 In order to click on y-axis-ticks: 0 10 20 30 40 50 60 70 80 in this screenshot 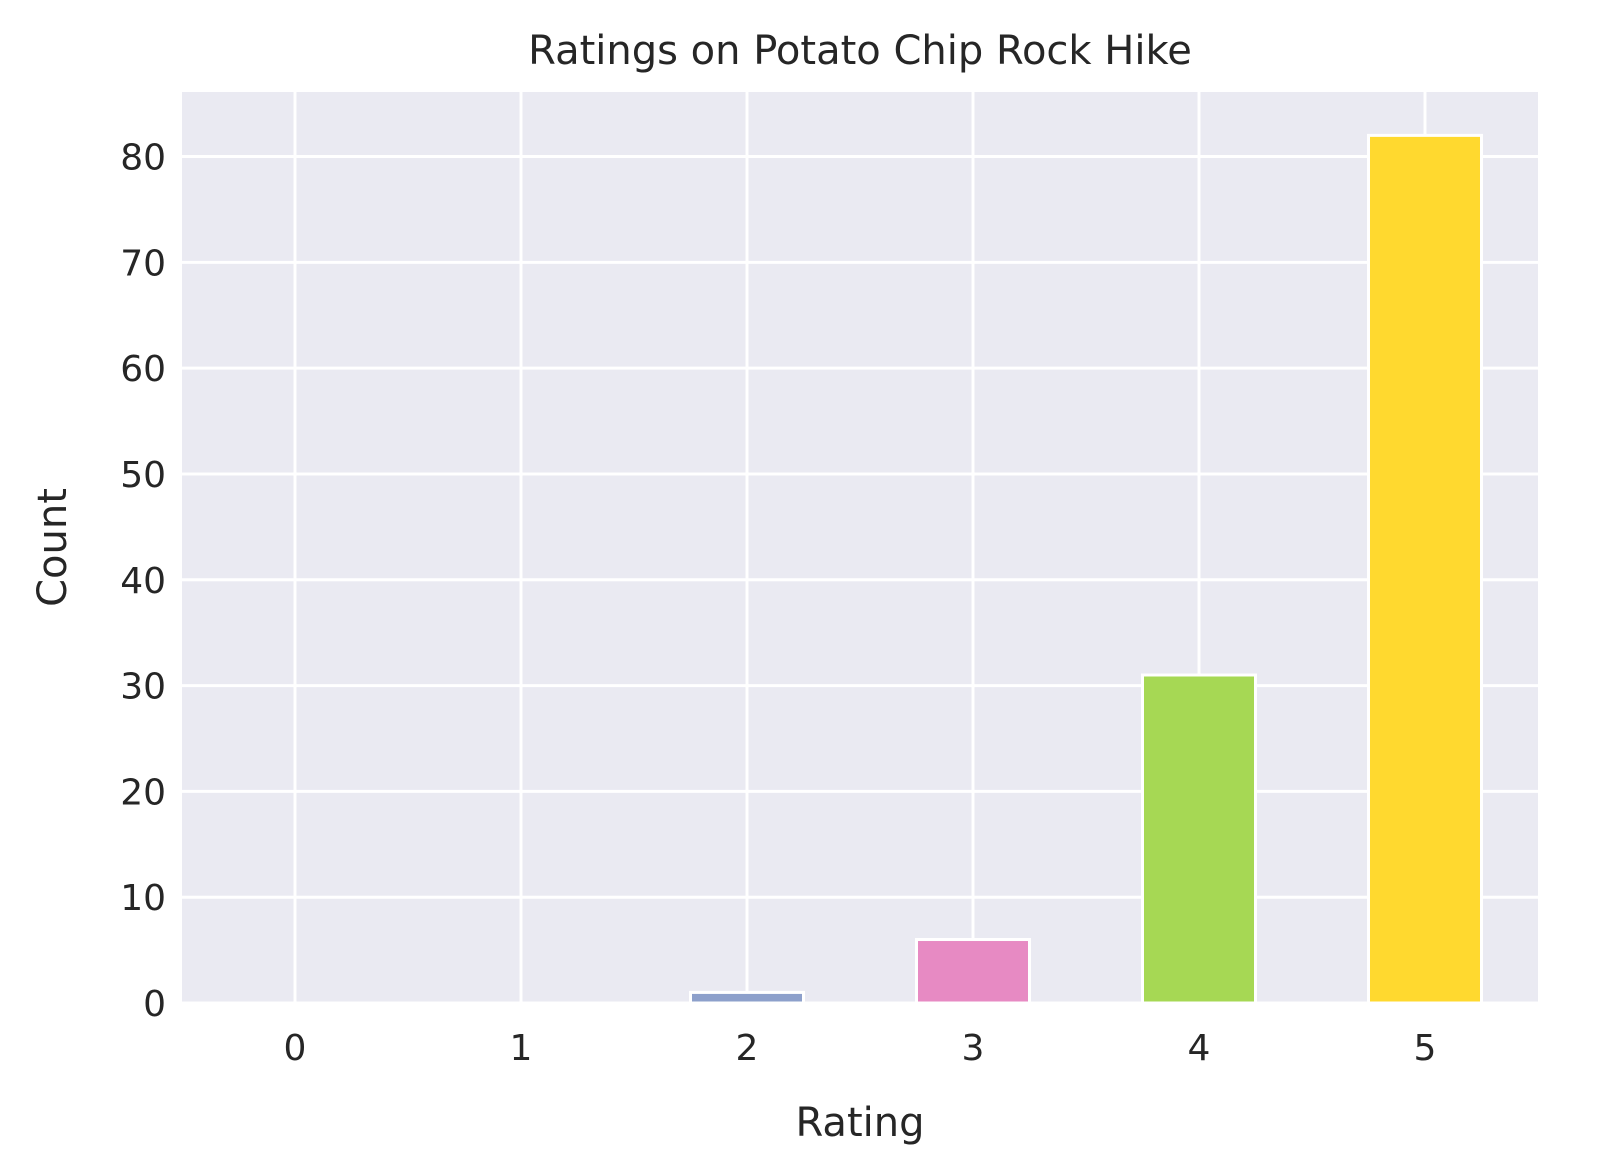, I will do `click(143, 581)`.